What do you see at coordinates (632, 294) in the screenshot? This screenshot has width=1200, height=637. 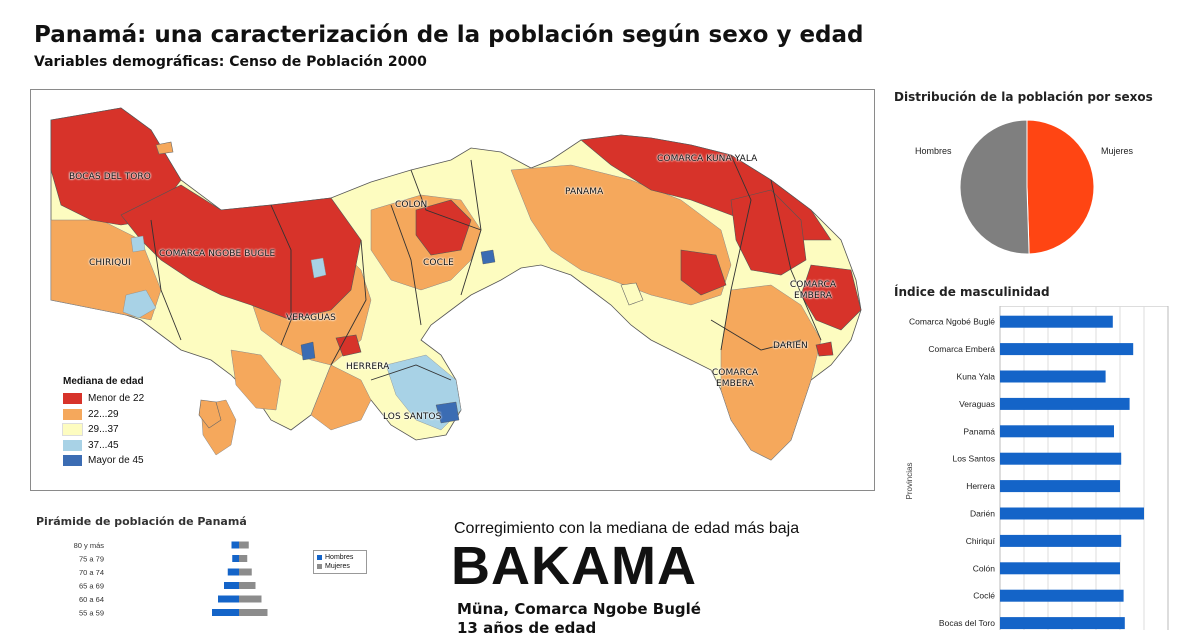 I see `island` at bounding box center [632, 294].